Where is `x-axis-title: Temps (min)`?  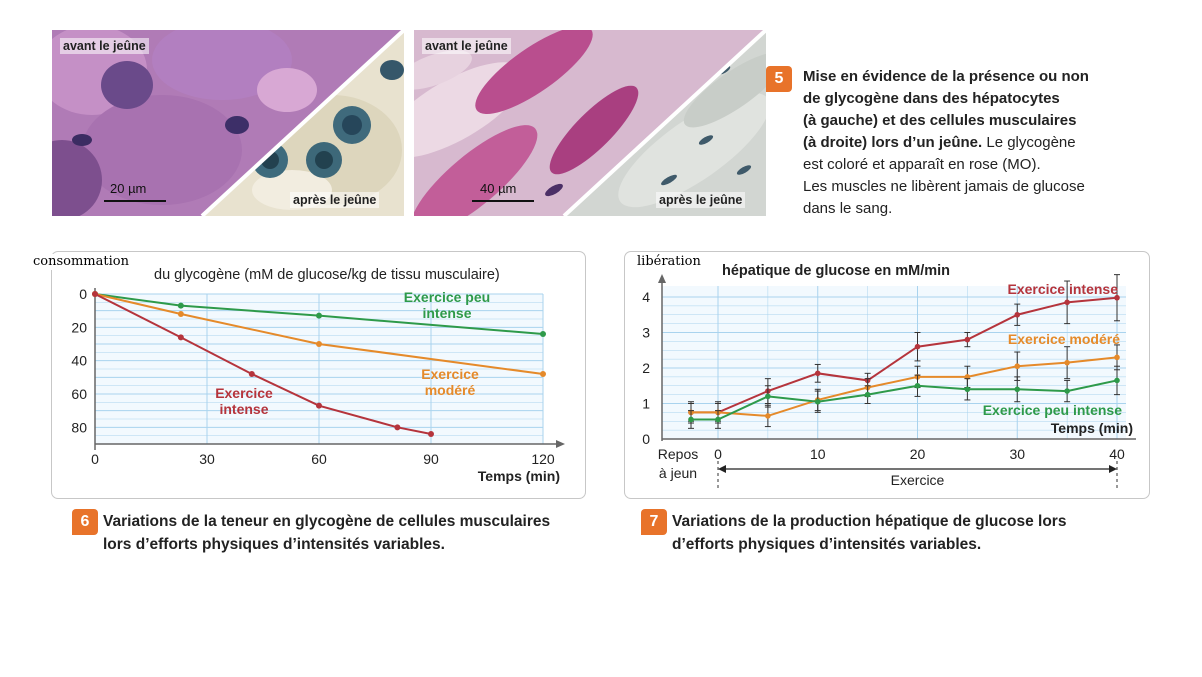 x-axis-title: Temps (min) is located at coordinates (519, 476).